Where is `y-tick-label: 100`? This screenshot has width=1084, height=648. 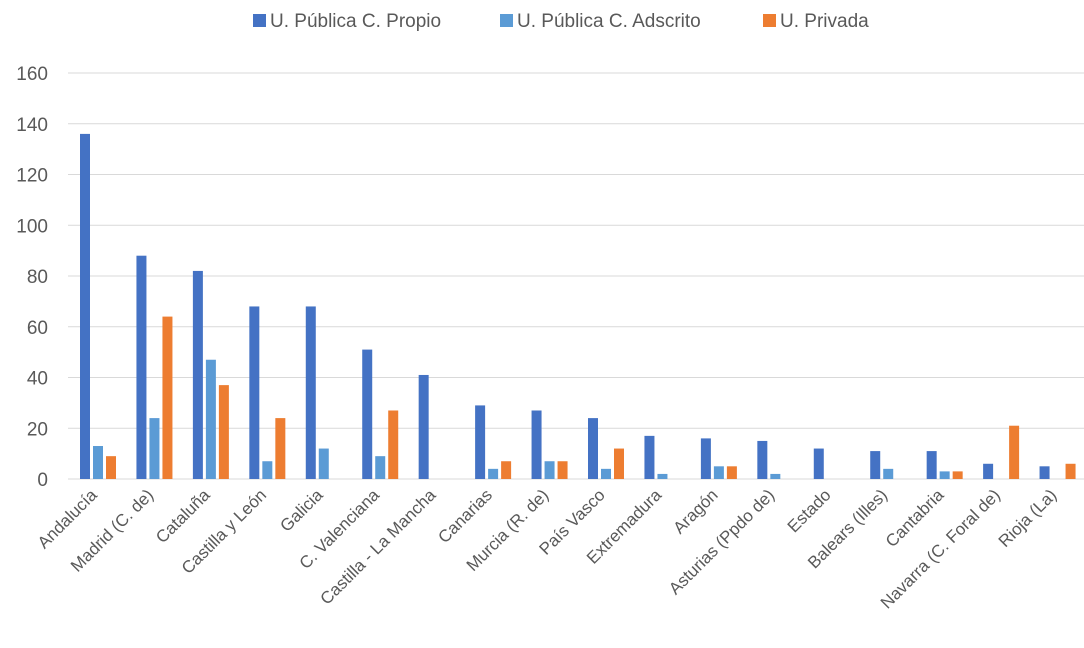
y-tick-label: 100 is located at coordinates (32, 226).